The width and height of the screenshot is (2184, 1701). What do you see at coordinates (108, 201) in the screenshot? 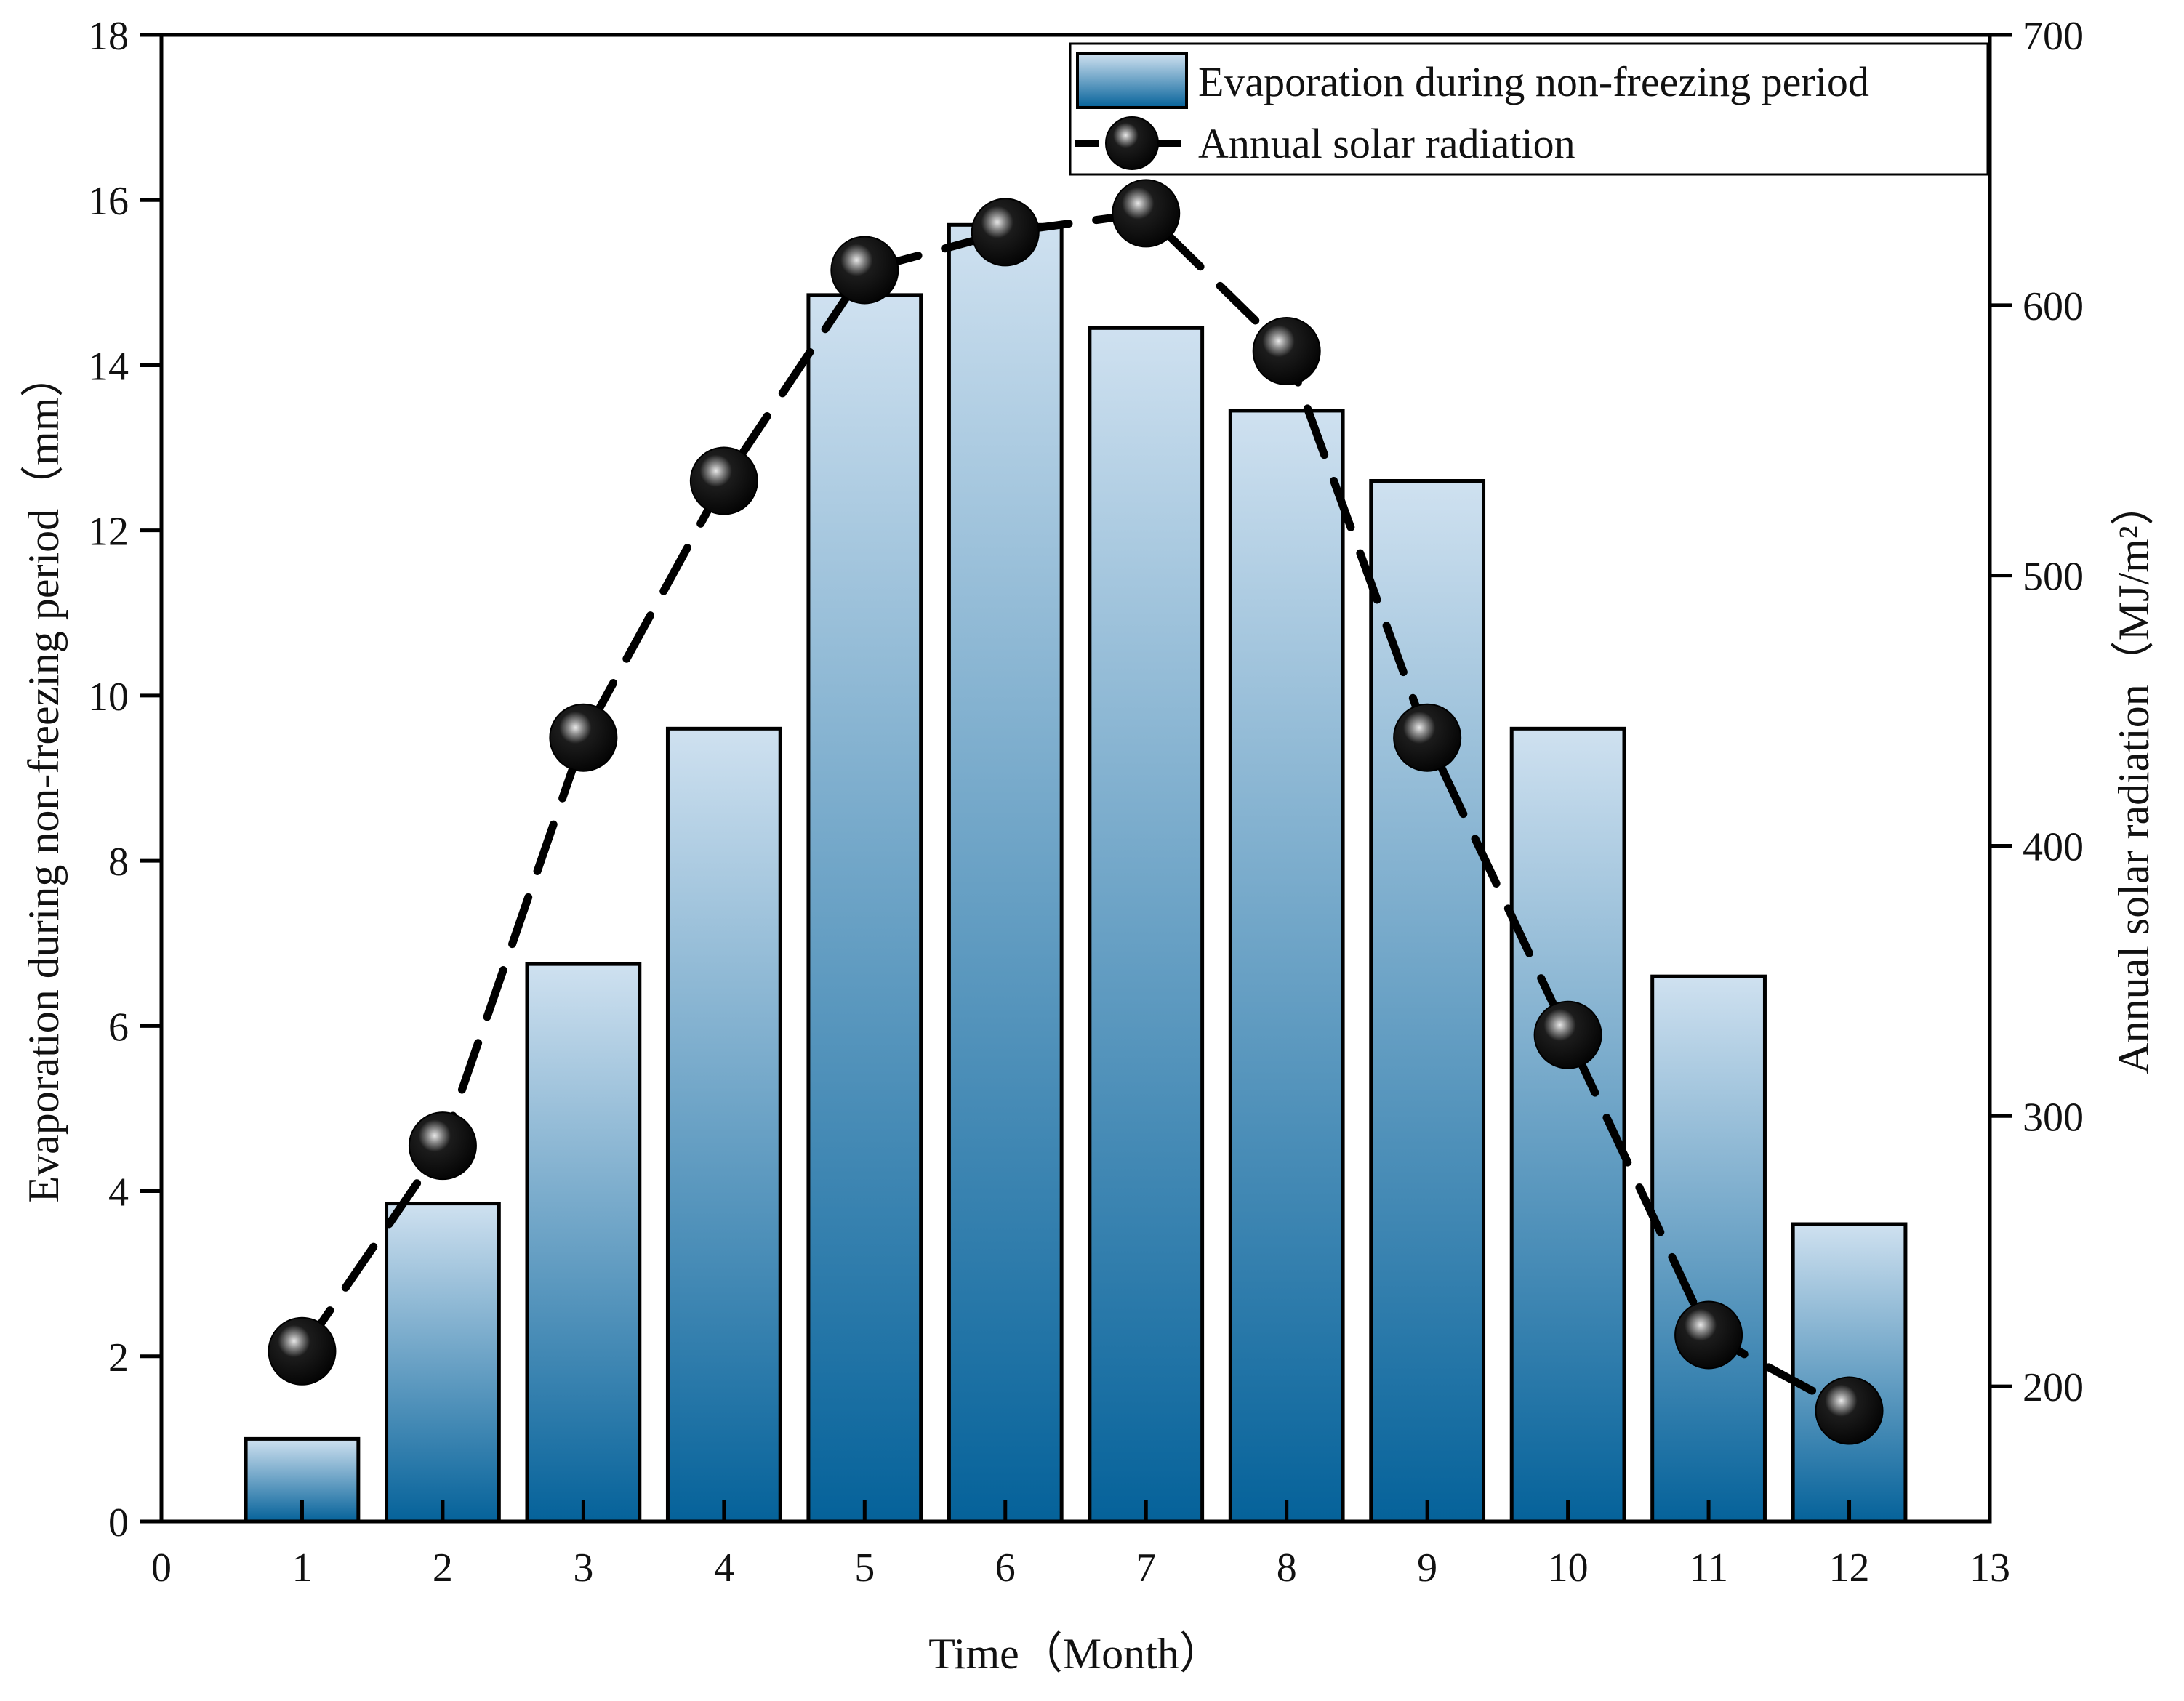
I see `y-left-tick-label: 16` at bounding box center [108, 201].